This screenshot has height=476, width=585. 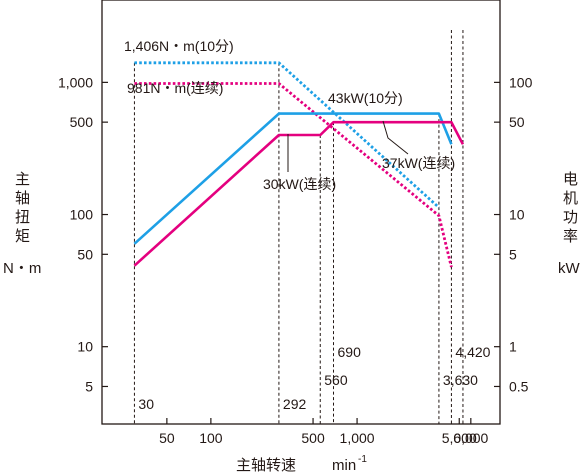 I want to click on annotation-torque-10min: 1,406N・m(10分), so click(x=179, y=46).